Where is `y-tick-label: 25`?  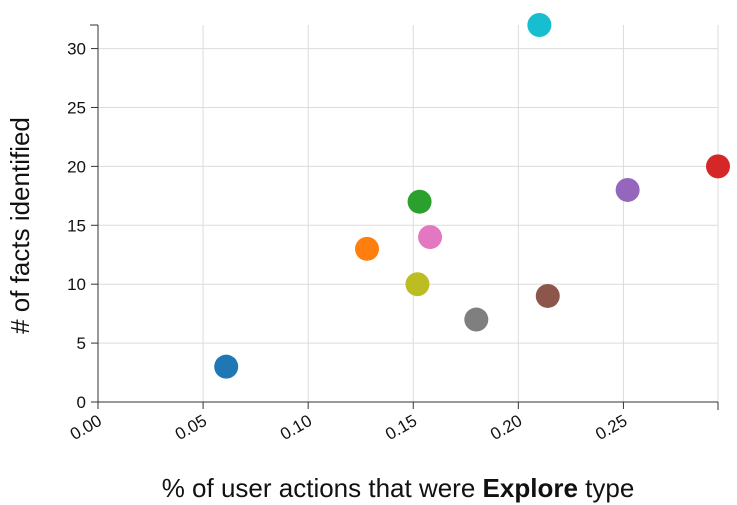 y-tick-label: 25 is located at coordinates (76, 107).